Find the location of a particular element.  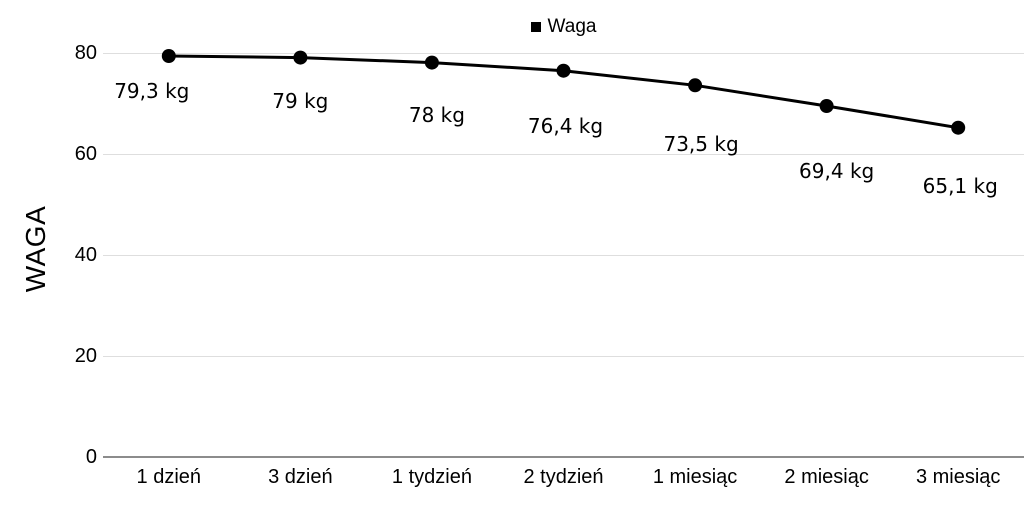

data-point-label: 73,5 kg is located at coordinates (701, 144).